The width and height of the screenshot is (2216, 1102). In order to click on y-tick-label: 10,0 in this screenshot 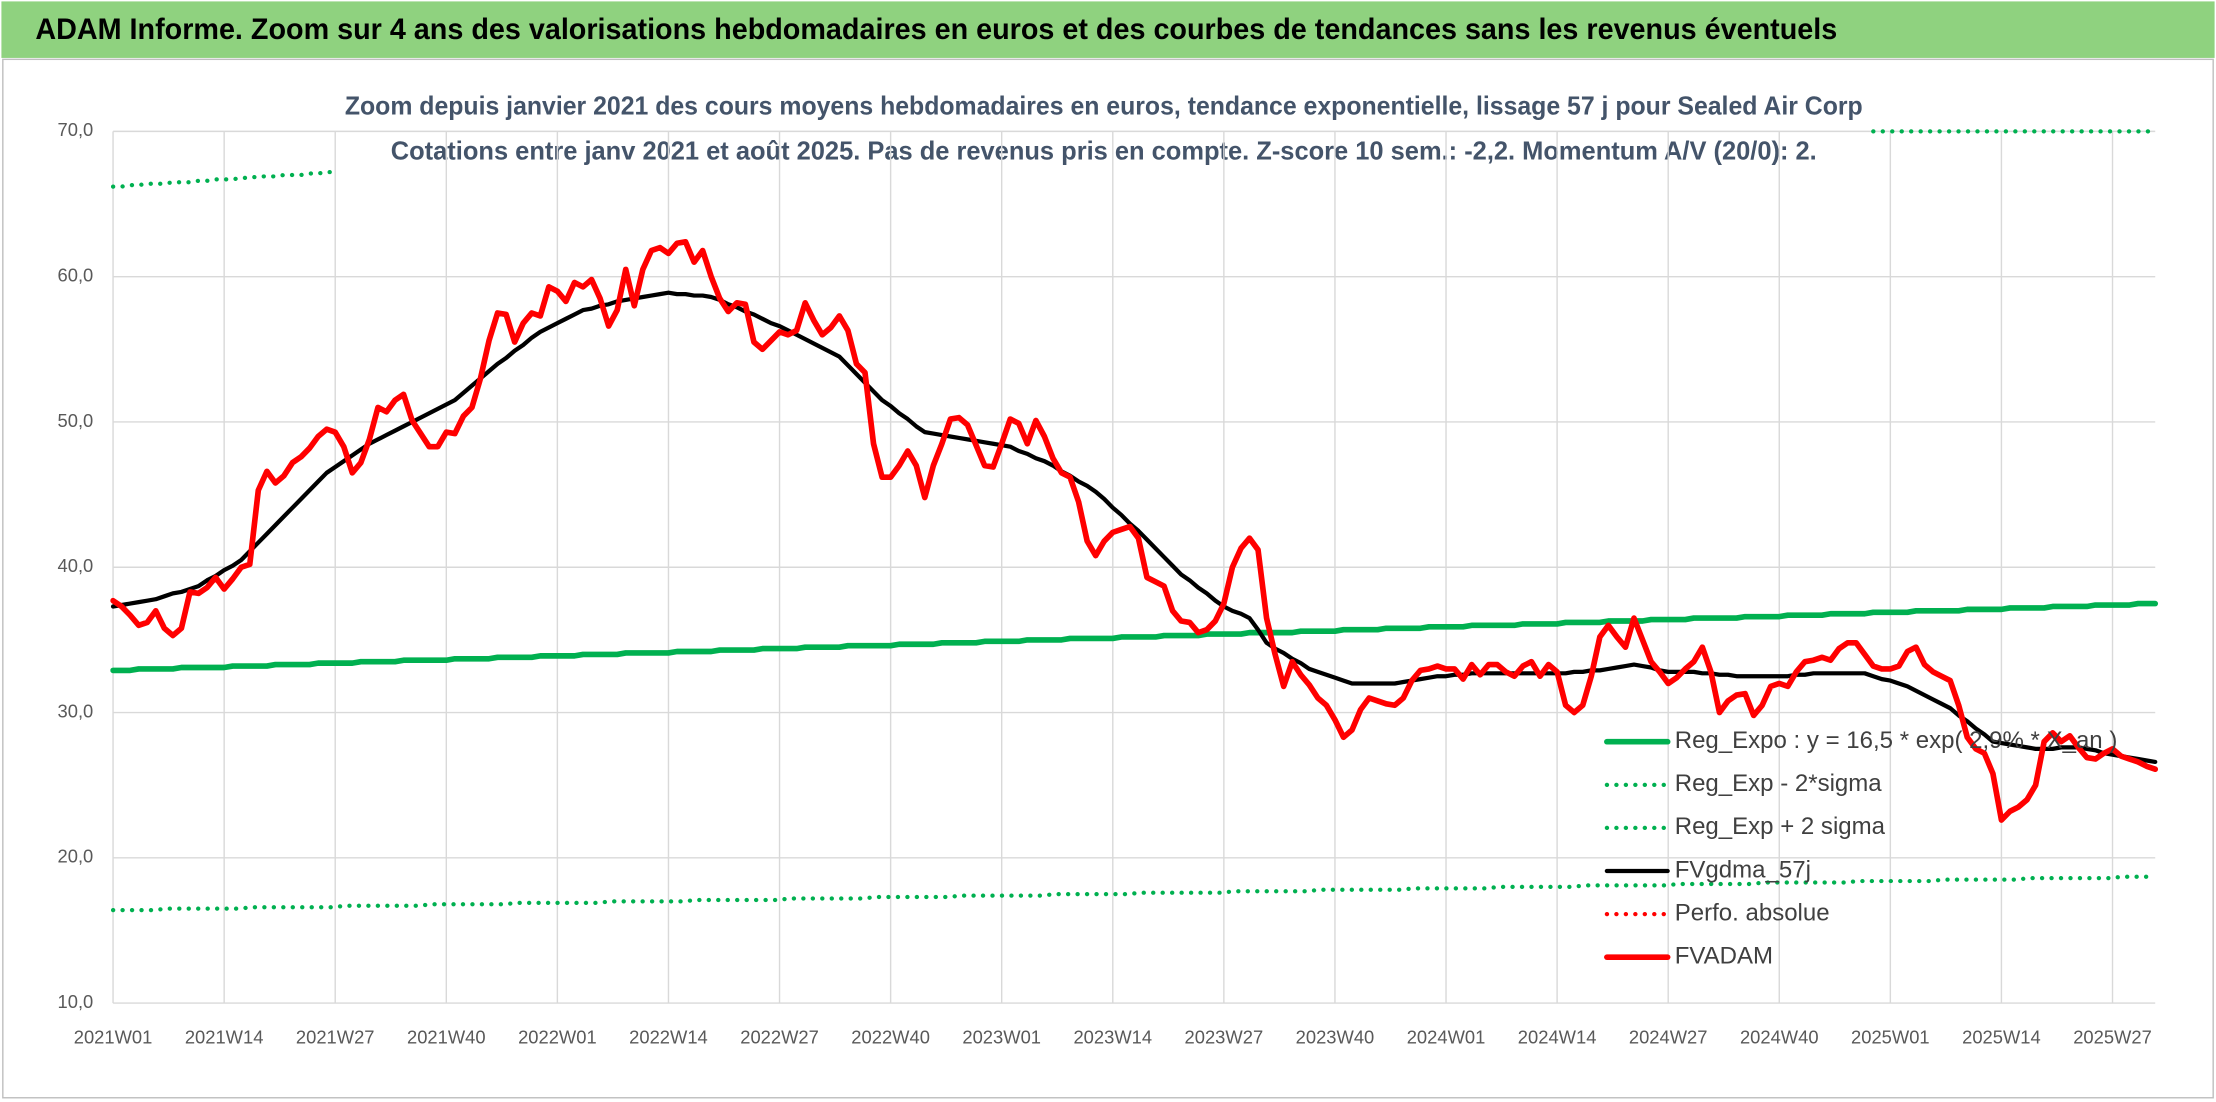, I will do `click(76, 1001)`.